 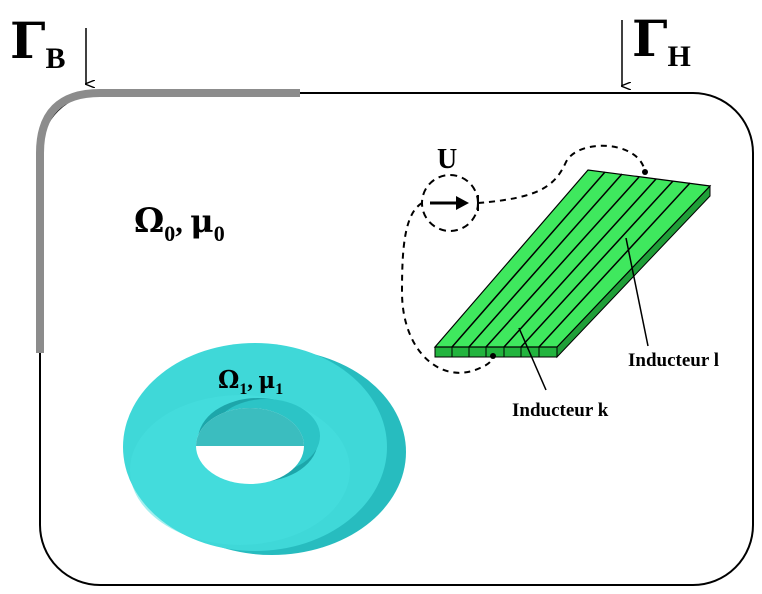 I want to click on inductor-l-leader, so click(x=637, y=292).